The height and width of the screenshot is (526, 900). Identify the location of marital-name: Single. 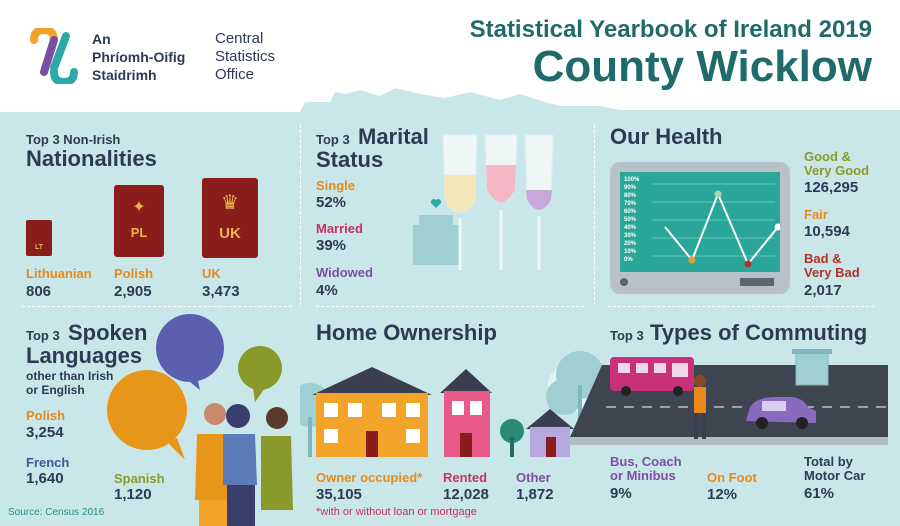
(336, 185).